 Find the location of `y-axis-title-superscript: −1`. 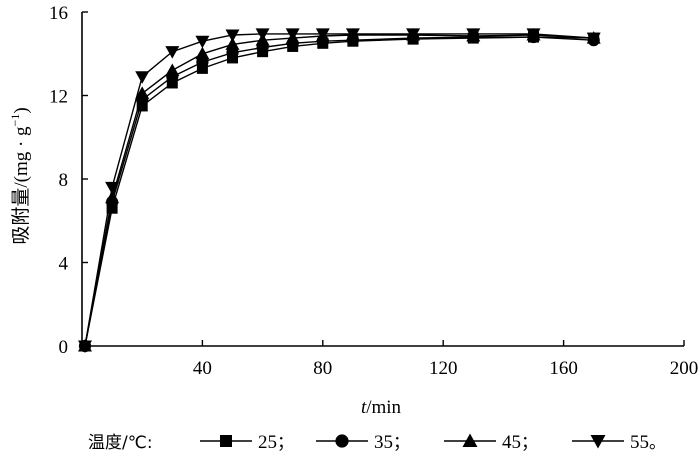

y-axis-title-superscript: −1 is located at coordinates (15, 120).